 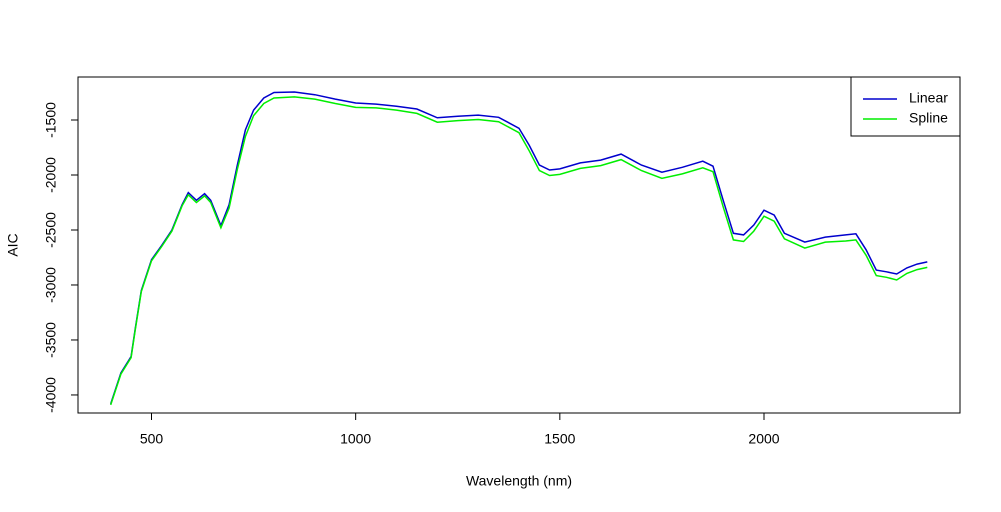 I want to click on legend-label: Spline, so click(x=928, y=118).